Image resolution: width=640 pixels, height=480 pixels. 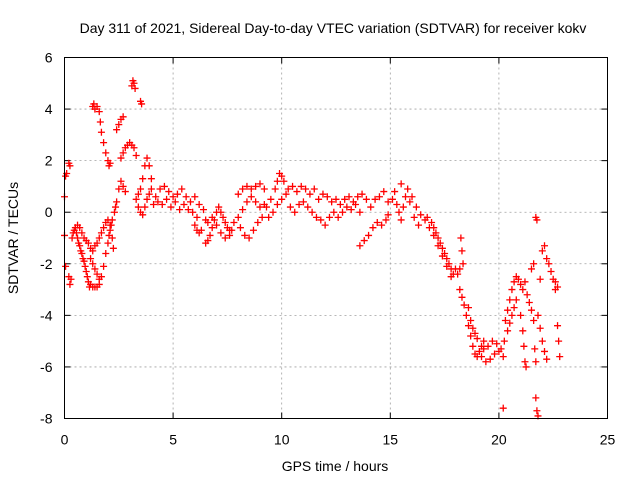 What do you see at coordinates (282, 440) in the screenshot?
I see `x-tick-label: 10` at bounding box center [282, 440].